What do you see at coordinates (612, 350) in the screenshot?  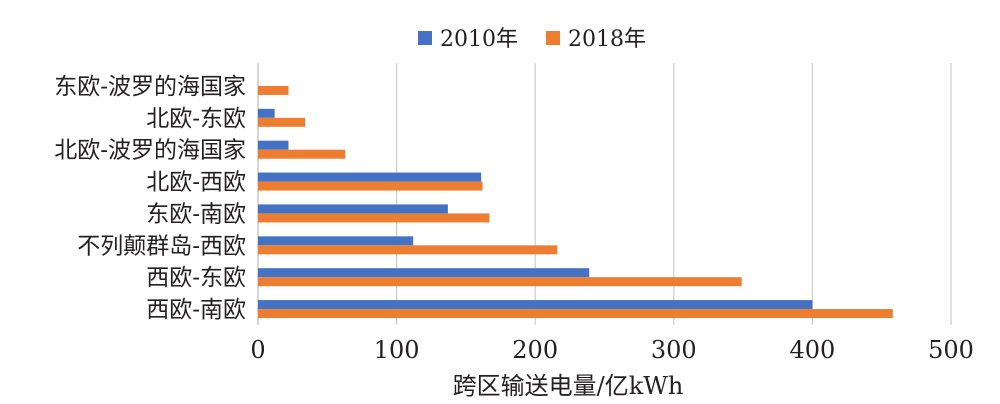 I see `x-tick-labels: 0 100 200 300 400 500` at bounding box center [612, 350].